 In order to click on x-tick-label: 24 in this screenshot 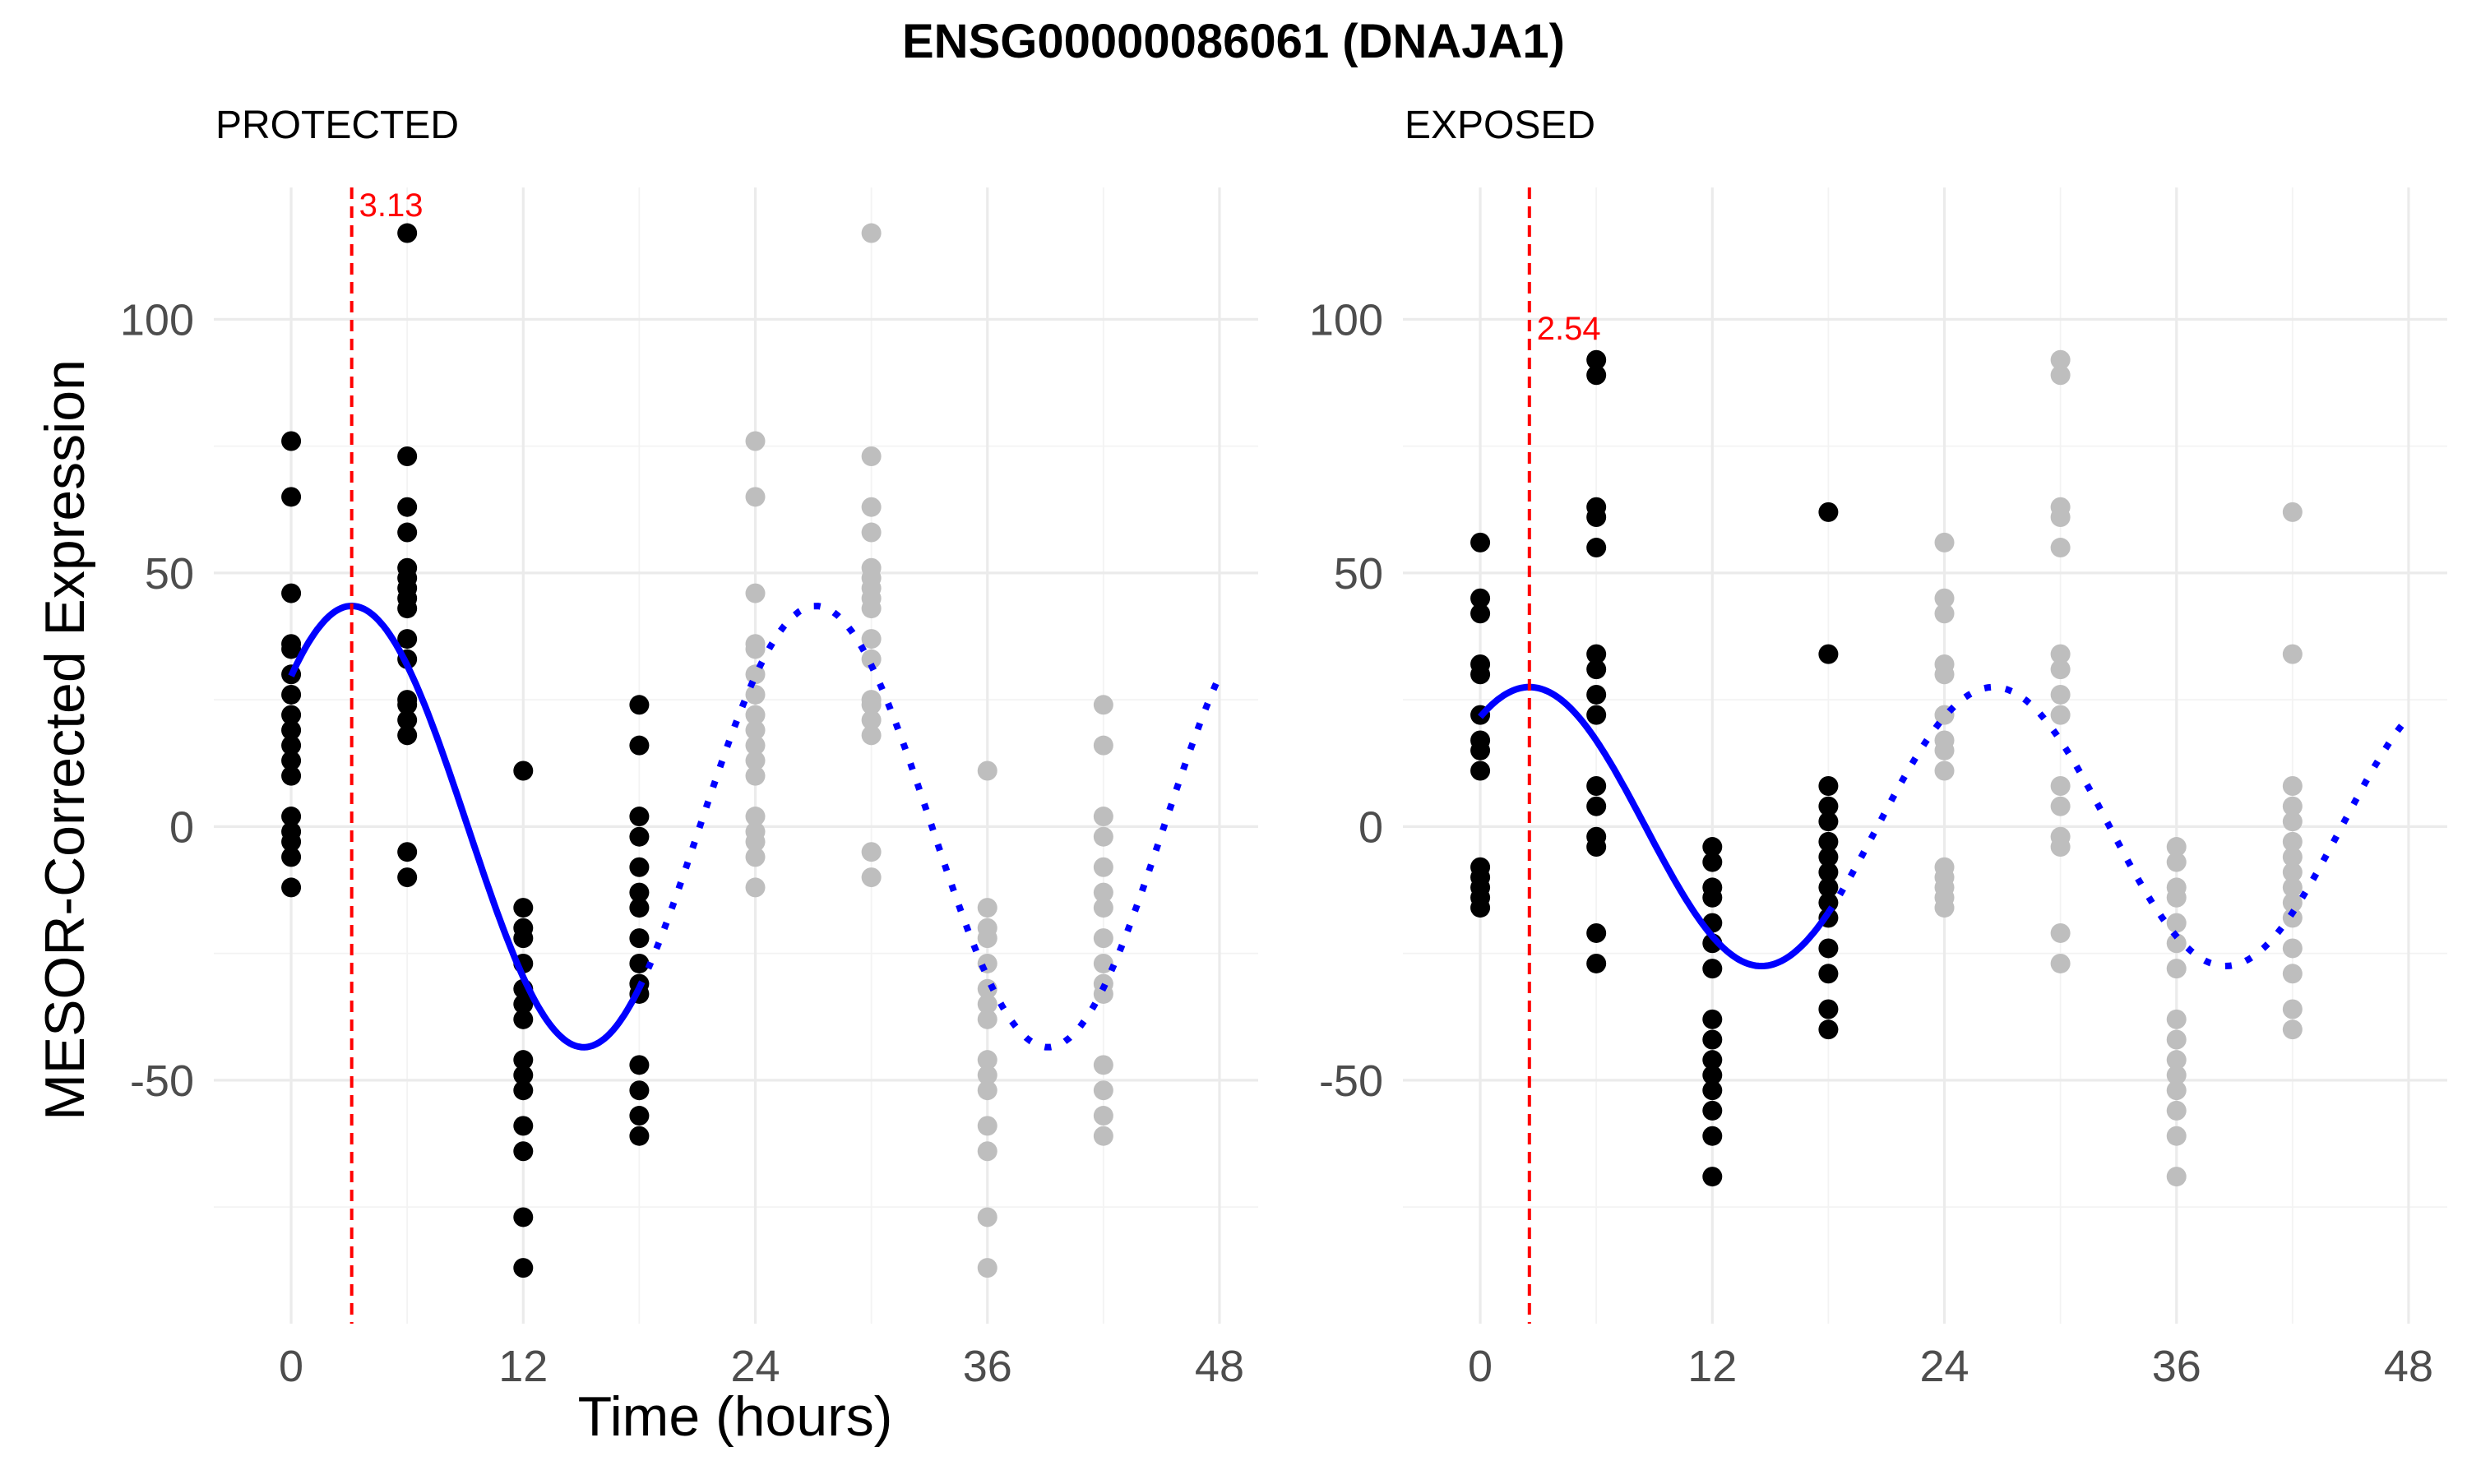, I will do `click(755, 1366)`.